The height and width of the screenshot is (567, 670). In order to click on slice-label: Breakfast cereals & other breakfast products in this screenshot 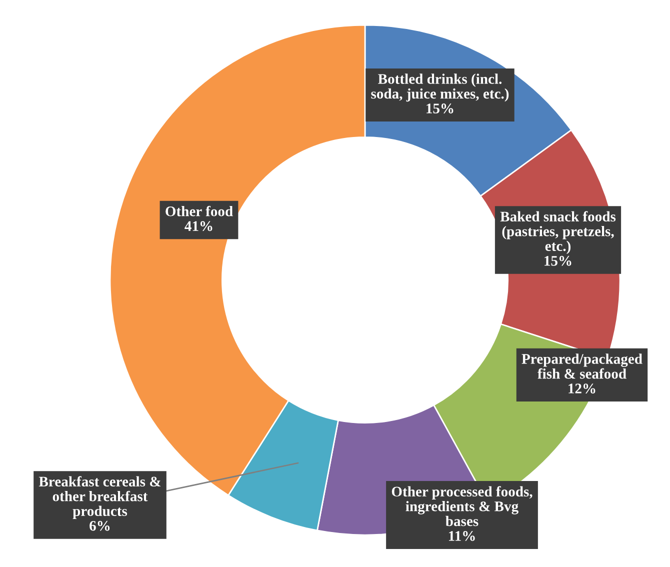, I will do `click(99, 497)`.